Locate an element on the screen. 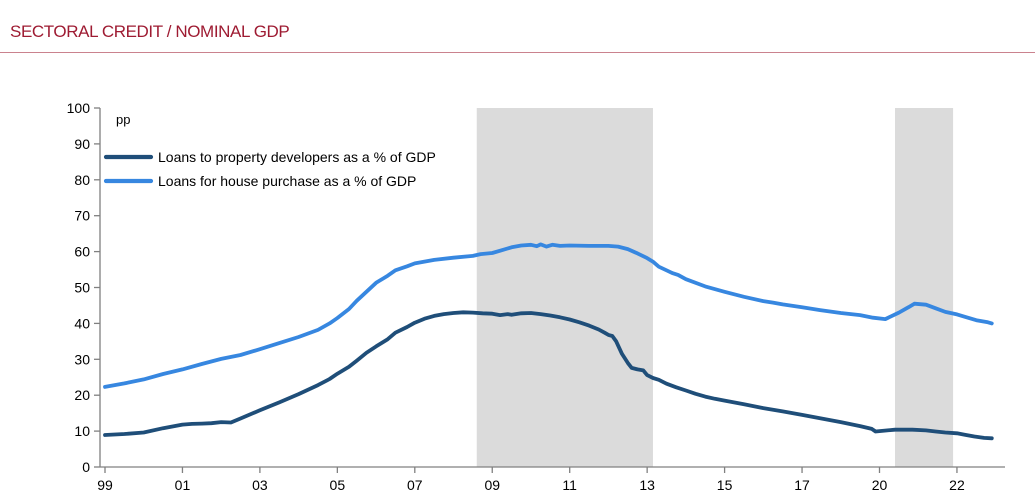  y-tick-label: 90 is located at coordinates (82, 144).